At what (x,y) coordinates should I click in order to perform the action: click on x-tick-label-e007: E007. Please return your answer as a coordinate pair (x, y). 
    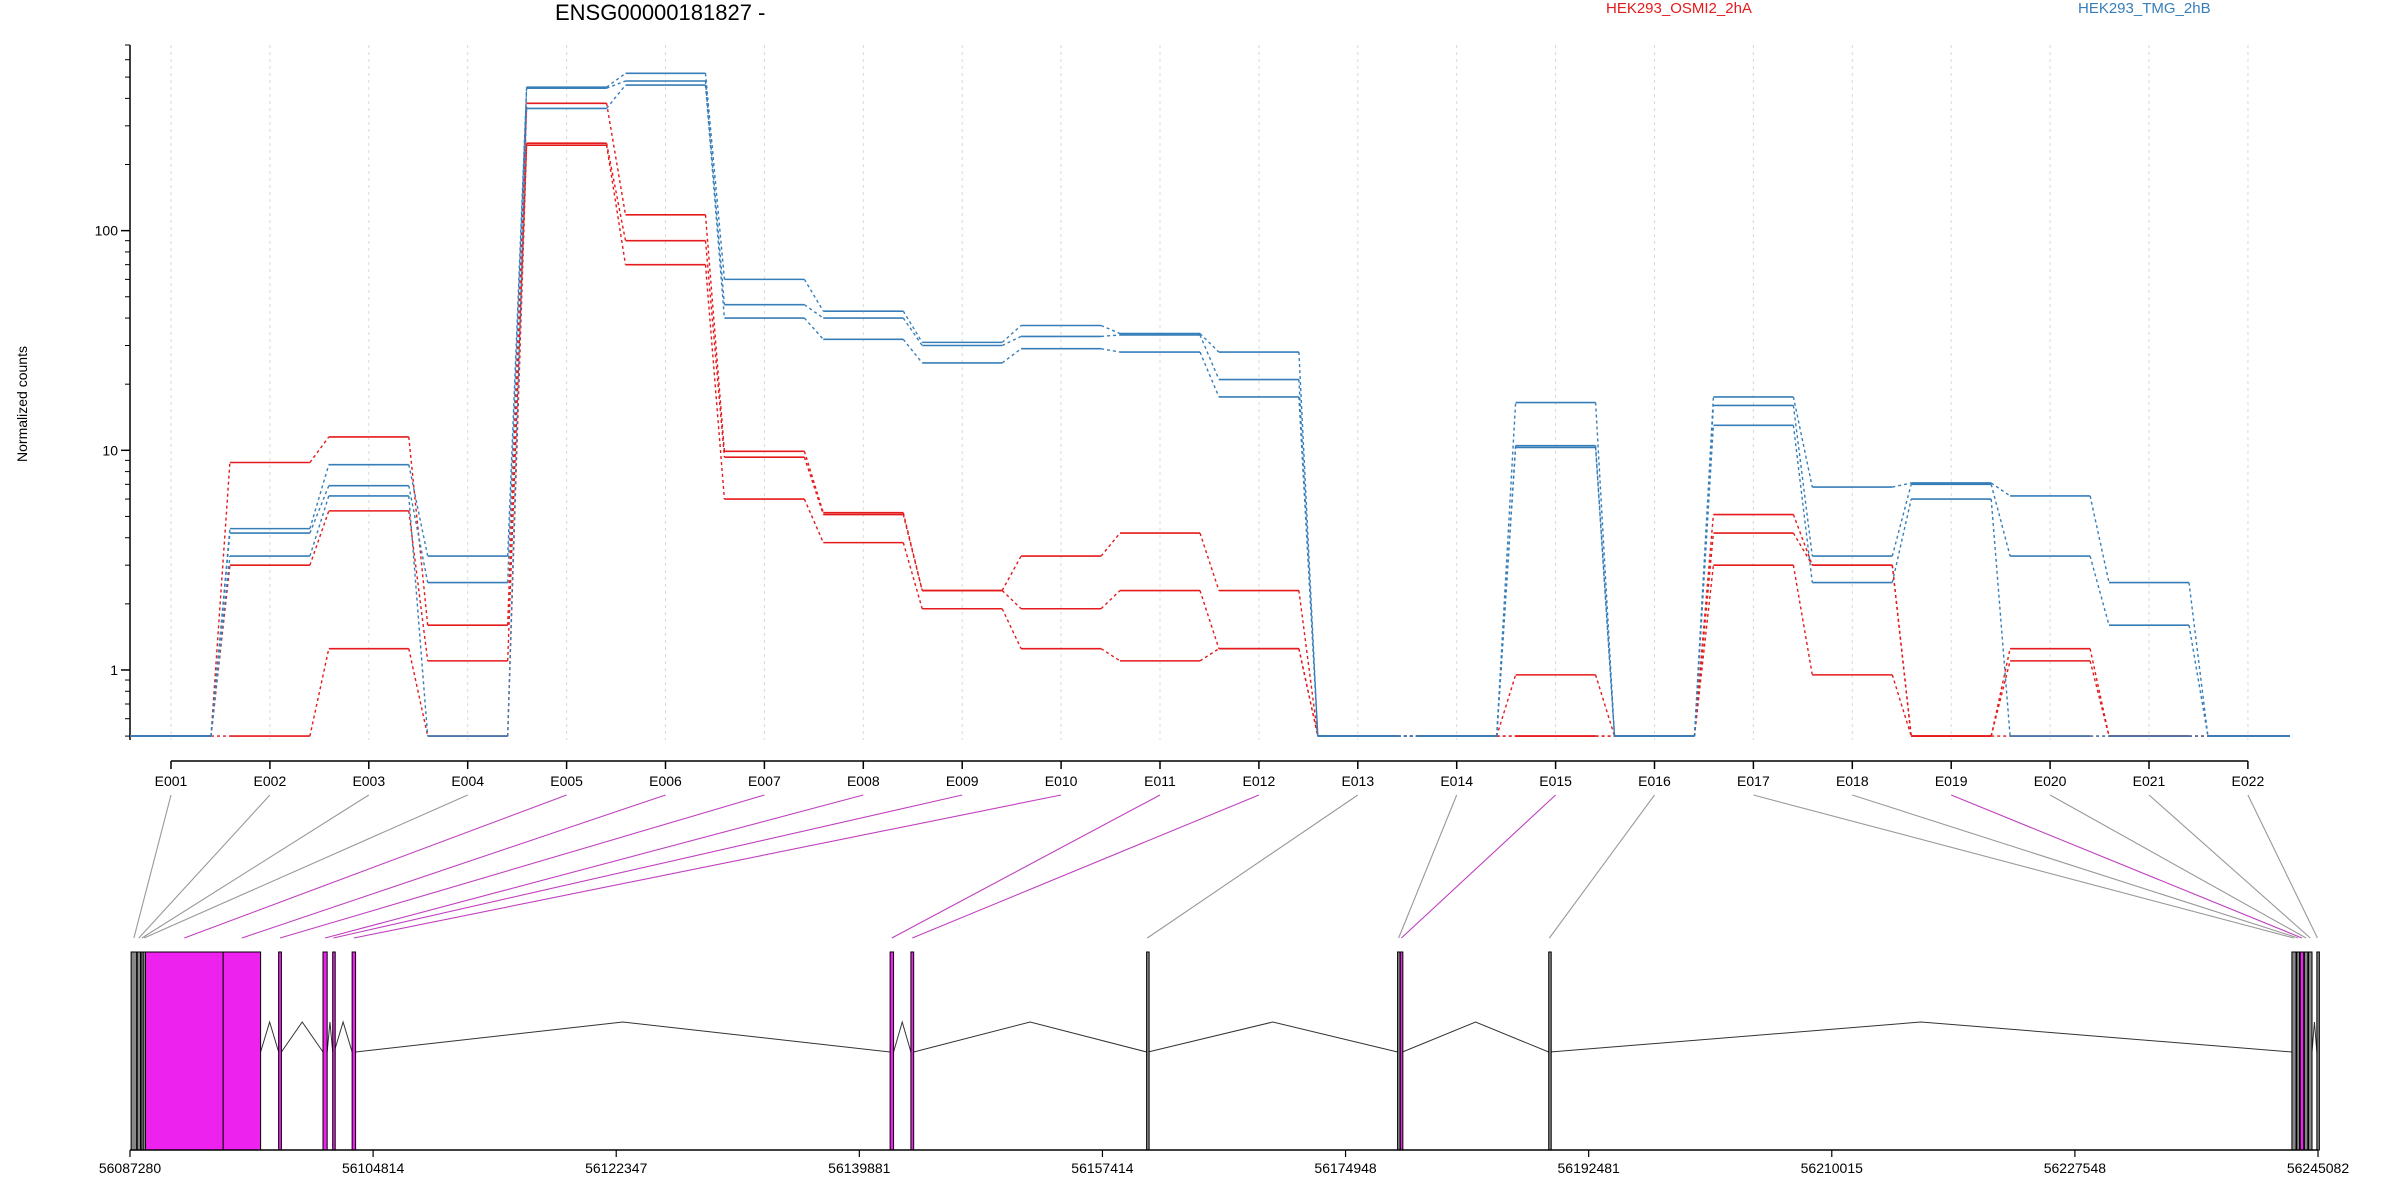
    Looking at the image, I should click on (764, 781).